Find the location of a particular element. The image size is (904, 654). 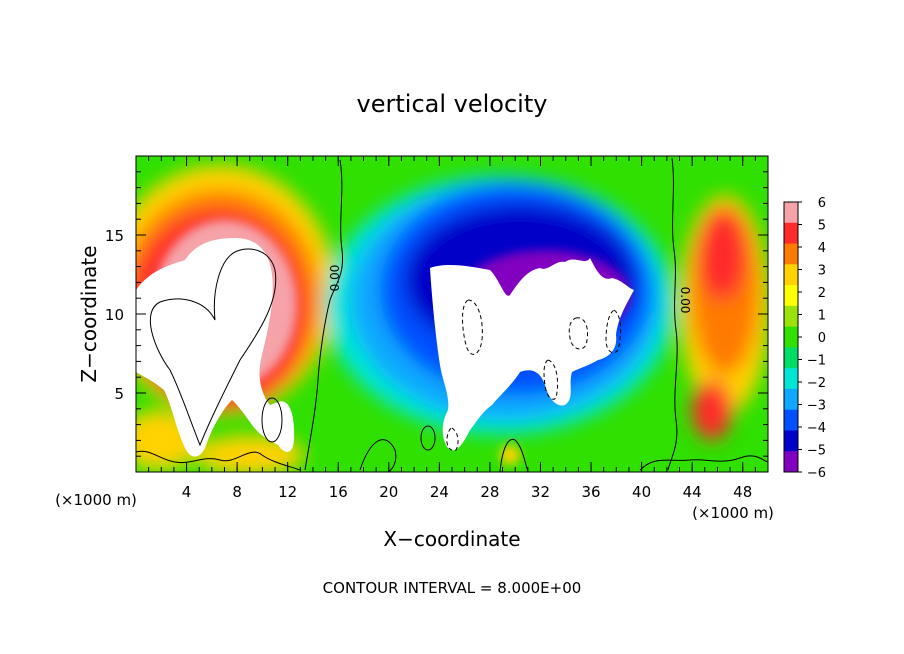

x-tick-label: 32 is located at coordinates (540, 492).